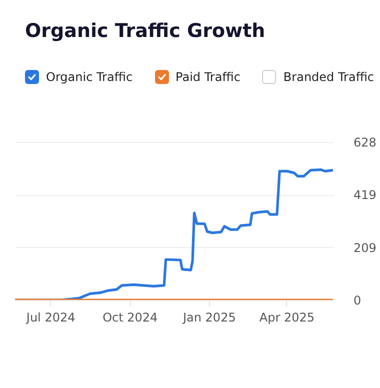  Describe the element at coordinates (89, 77) in the screenshot. I see `legend-label: Organic Traffic` at that location.